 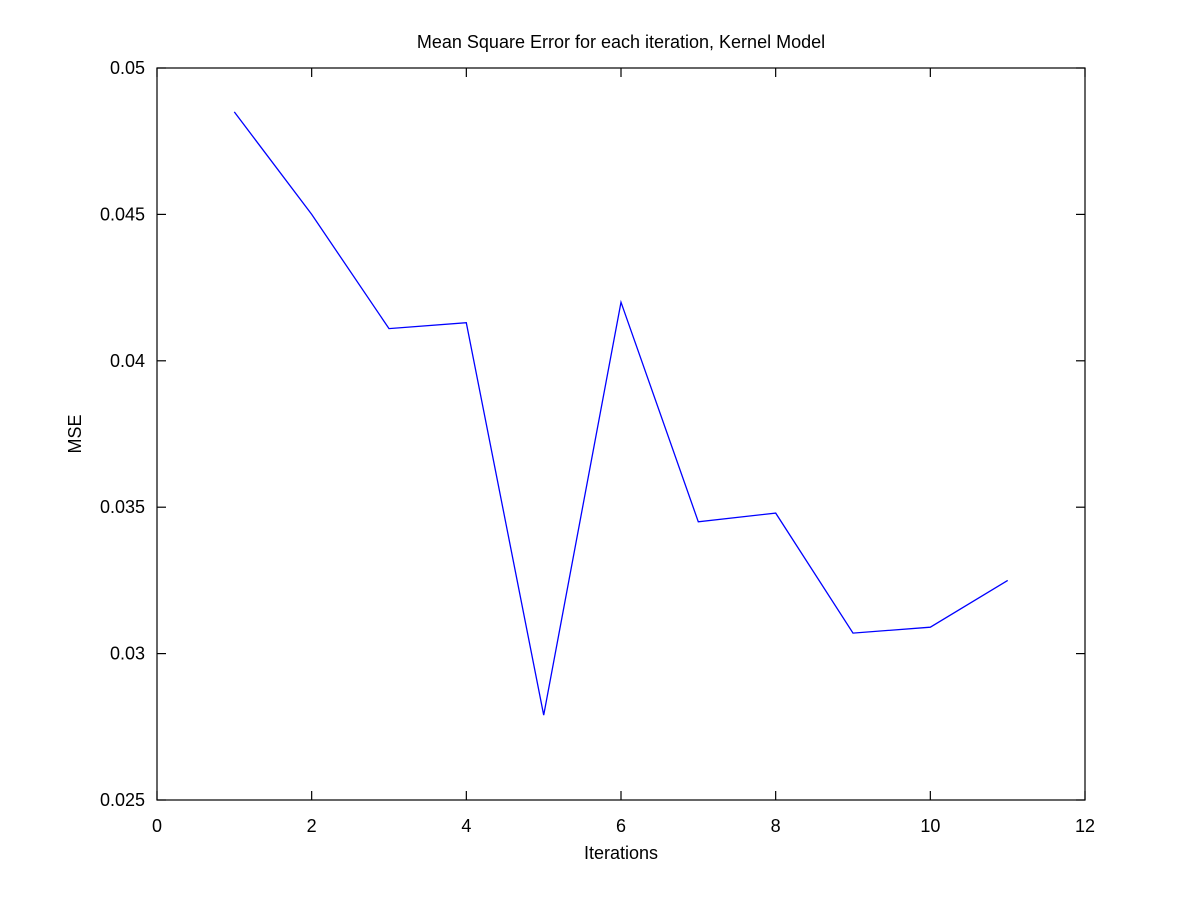 I want to click on y-tick-label: 0.045, so click(x=122, y=214).